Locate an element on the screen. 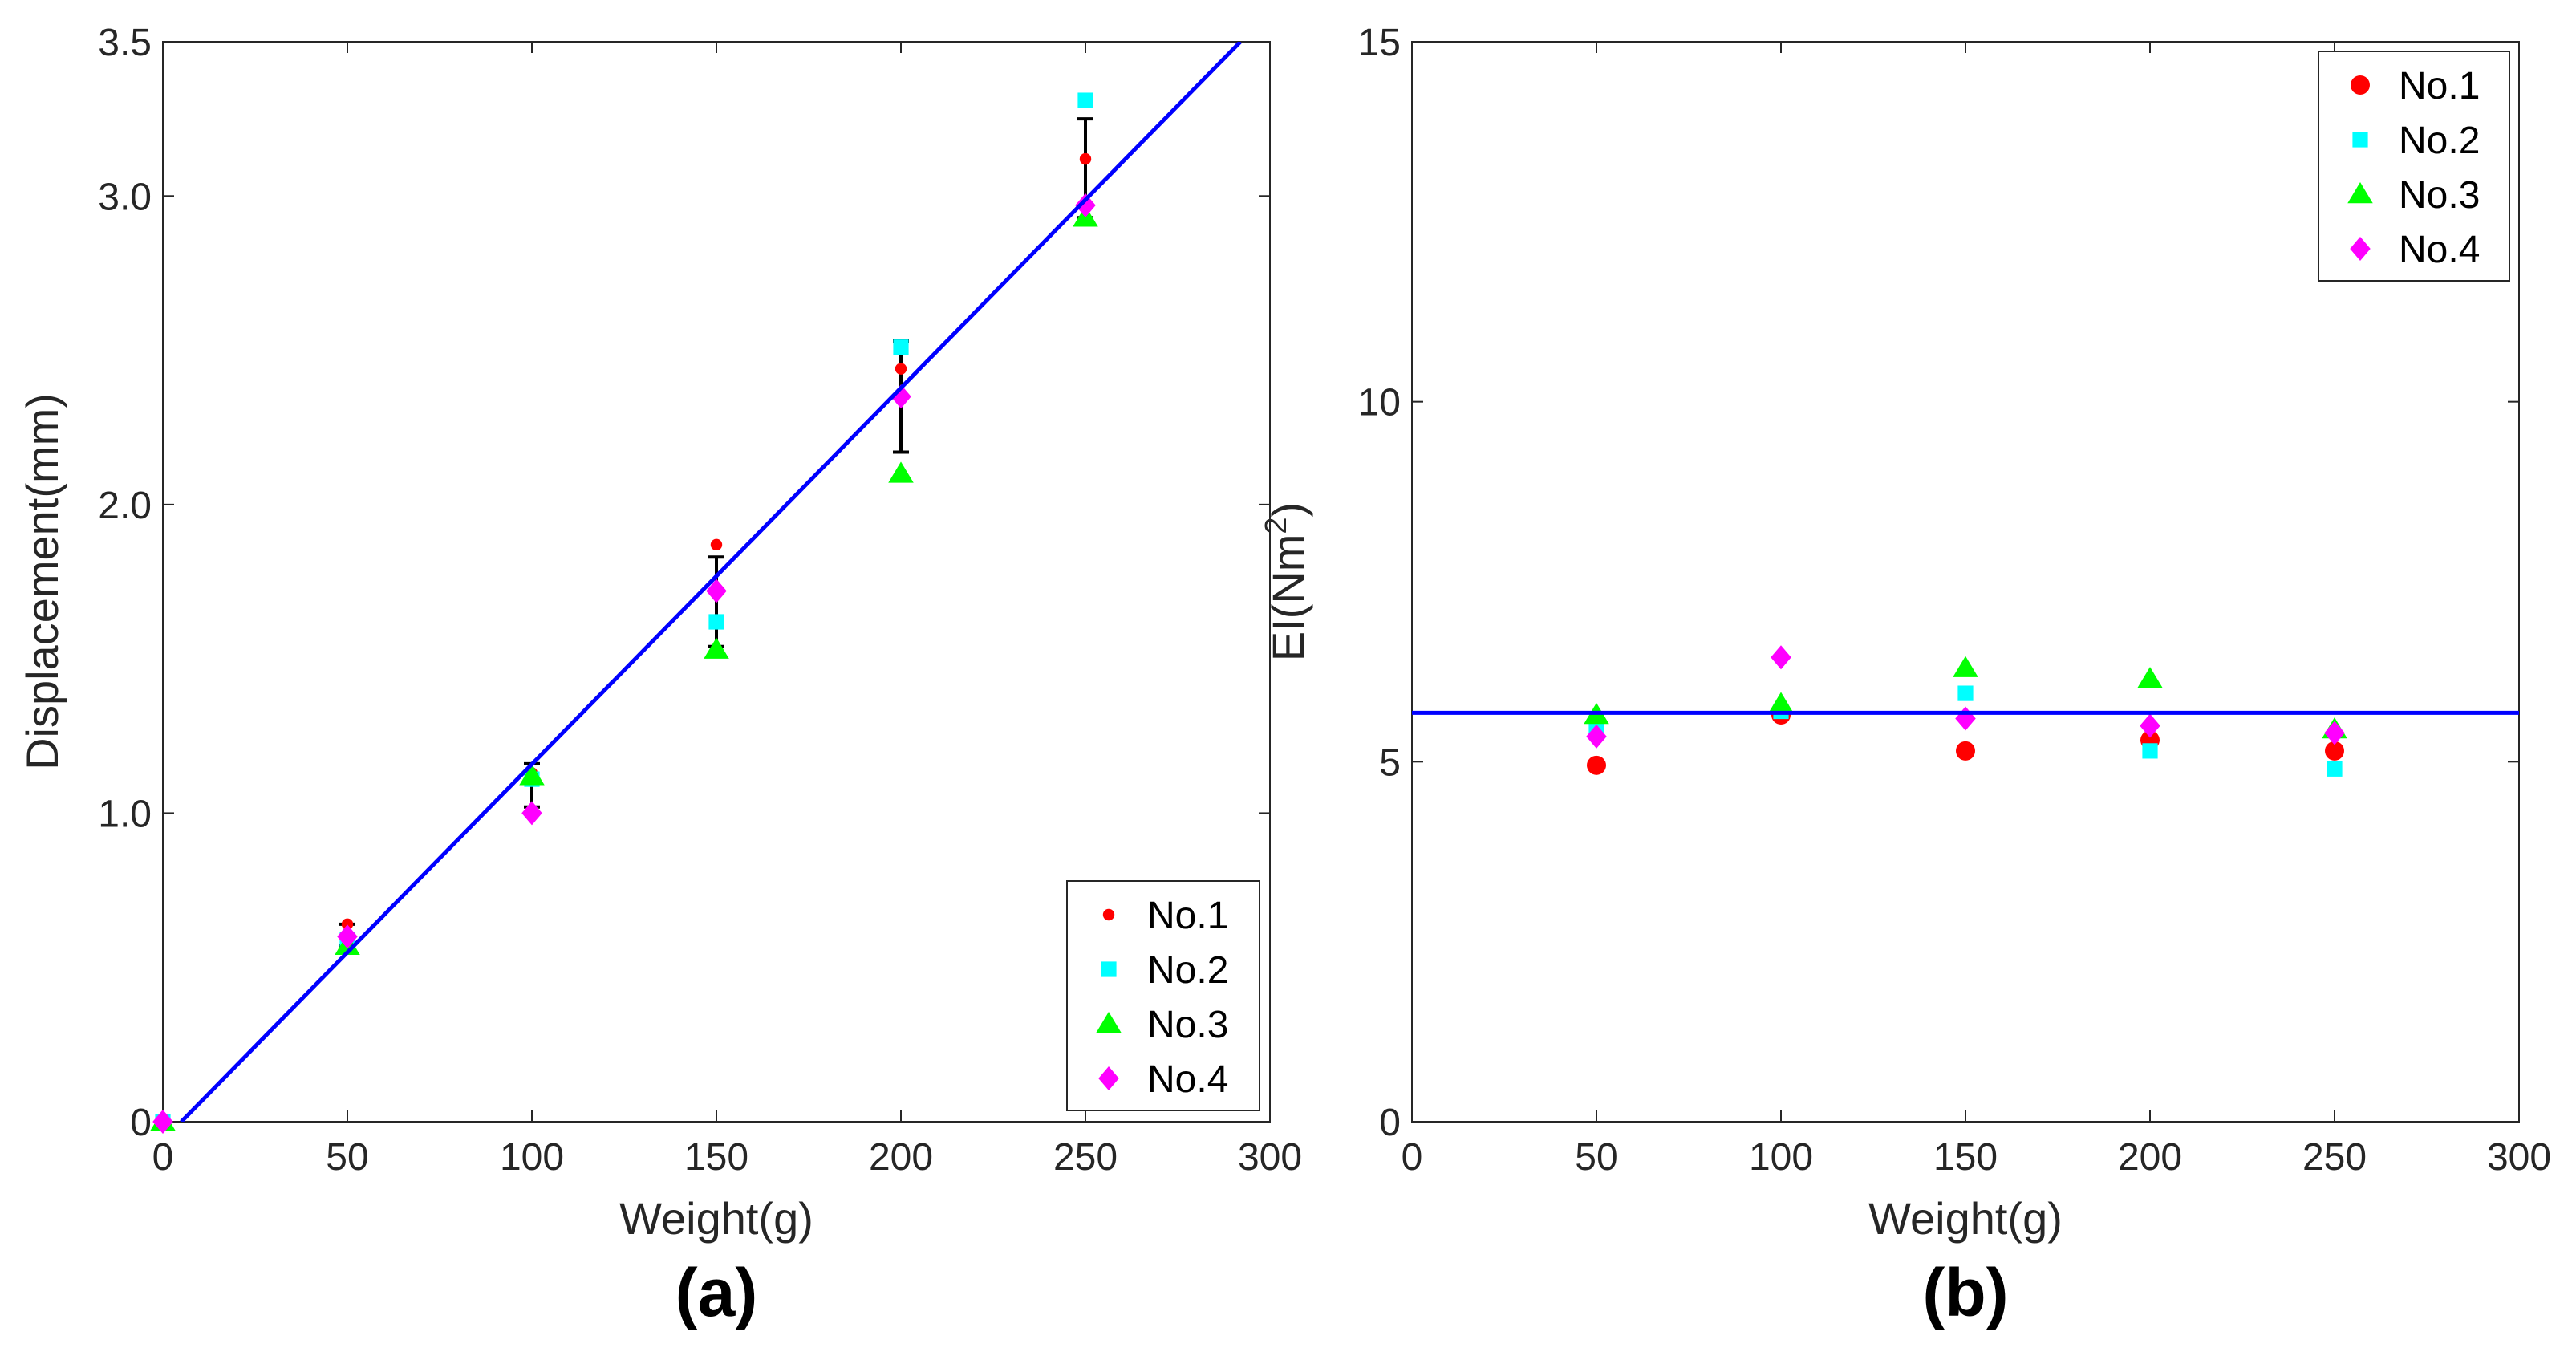 This screenshot has width=2576, height=1356. y-tick-label: 3.5 is located at coordinates (125, 43).